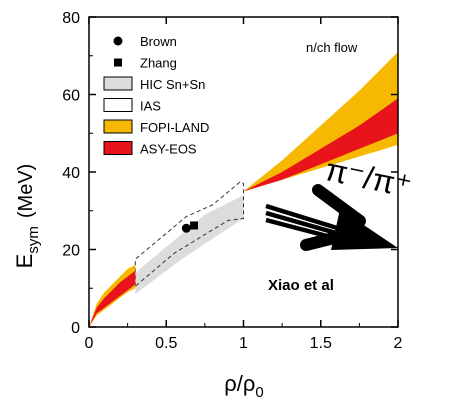 The width and height of the screenshot is (474, 403). I want to click on x-axis-symbol: ρ/ρ, so click(239, 383).